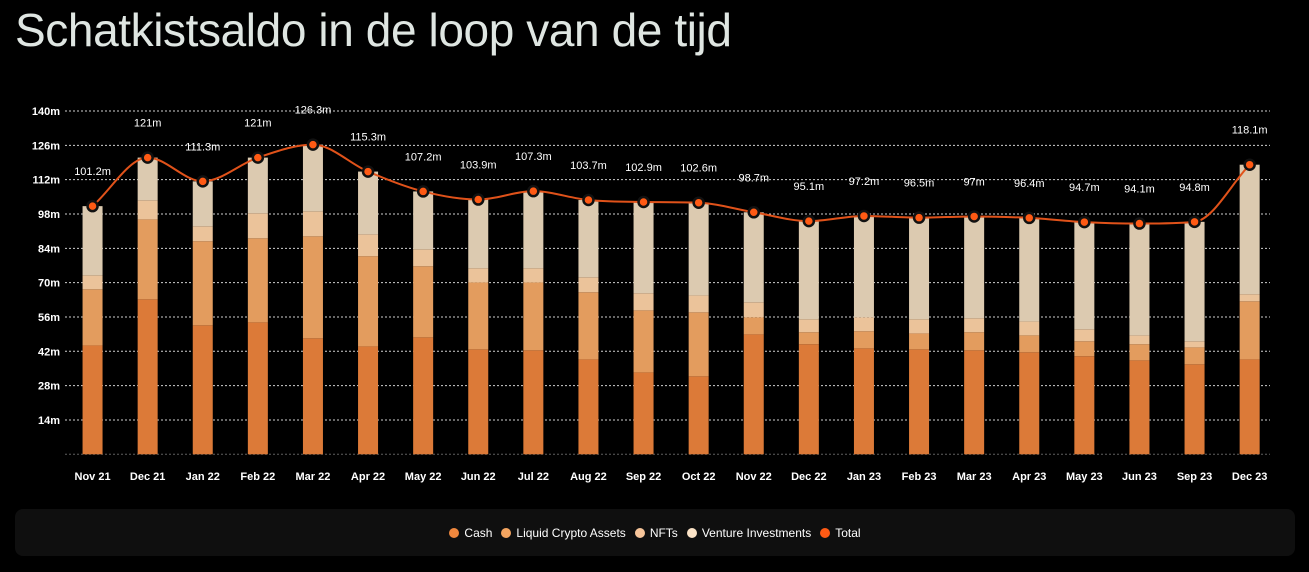  Describe the element at coordinates (748, 533) in the screenshot. I see `legend-item-venture-investments: Venture Investments` at that location.